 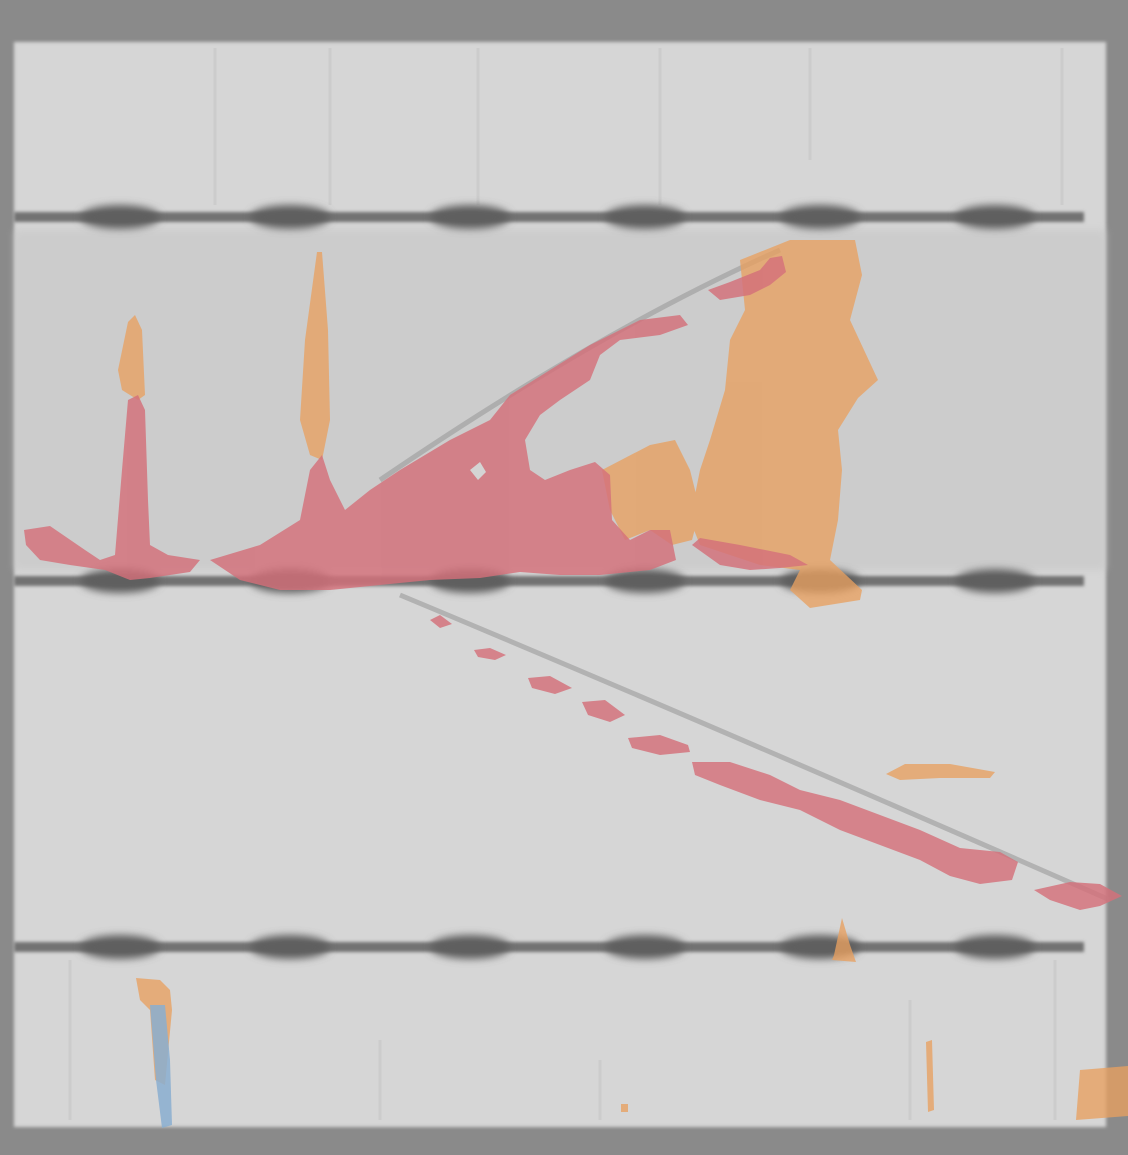 What do you see at coordinates (161, 1066) in the screenshot?
I see `blue-overlay` at bounding box center [161, 1066].